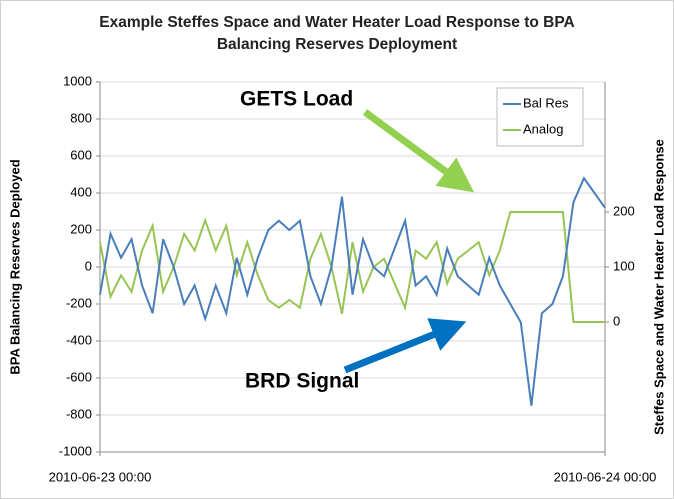 This screenshot has width=674, height=499. I want to click on y-tick-label: 1000, so click(77, 80).